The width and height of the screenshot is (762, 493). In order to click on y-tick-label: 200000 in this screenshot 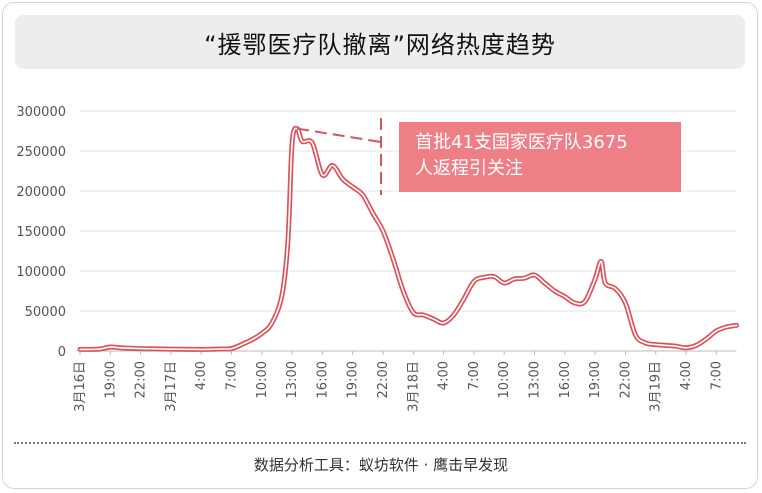, I will do `click(41, 192)`.